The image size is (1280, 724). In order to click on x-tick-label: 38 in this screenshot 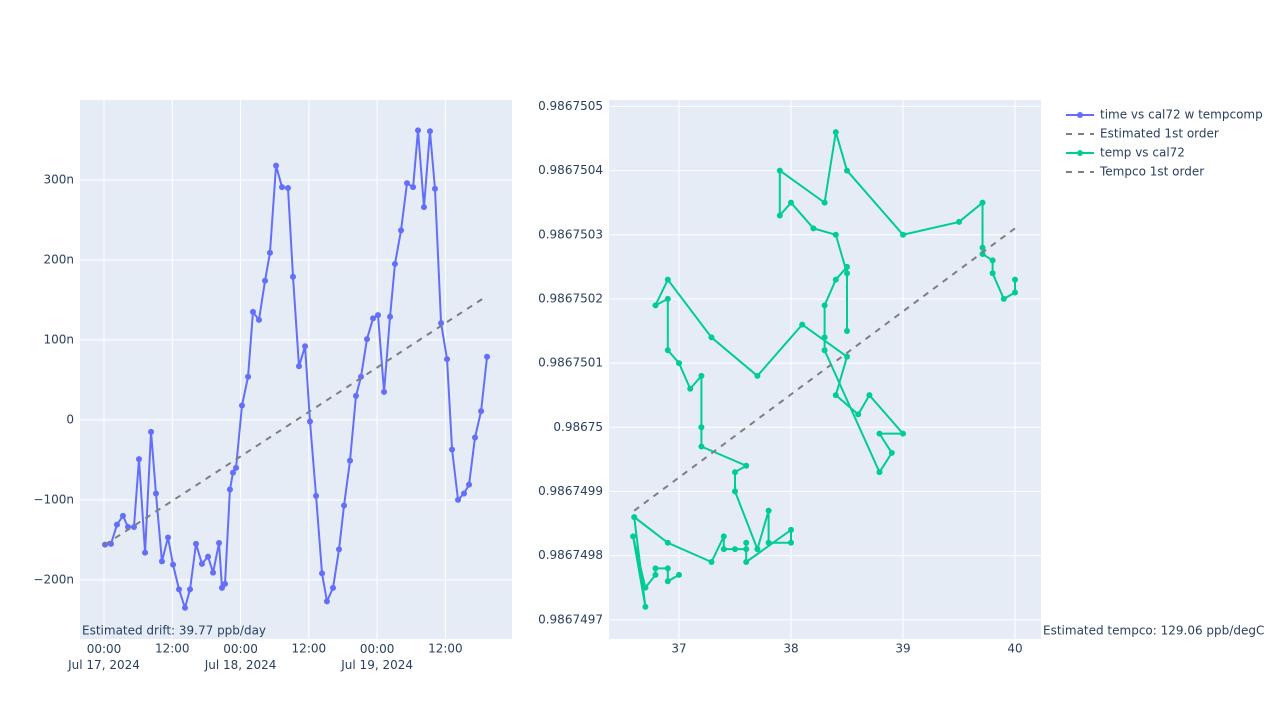, I will do `click(790, 649)`.